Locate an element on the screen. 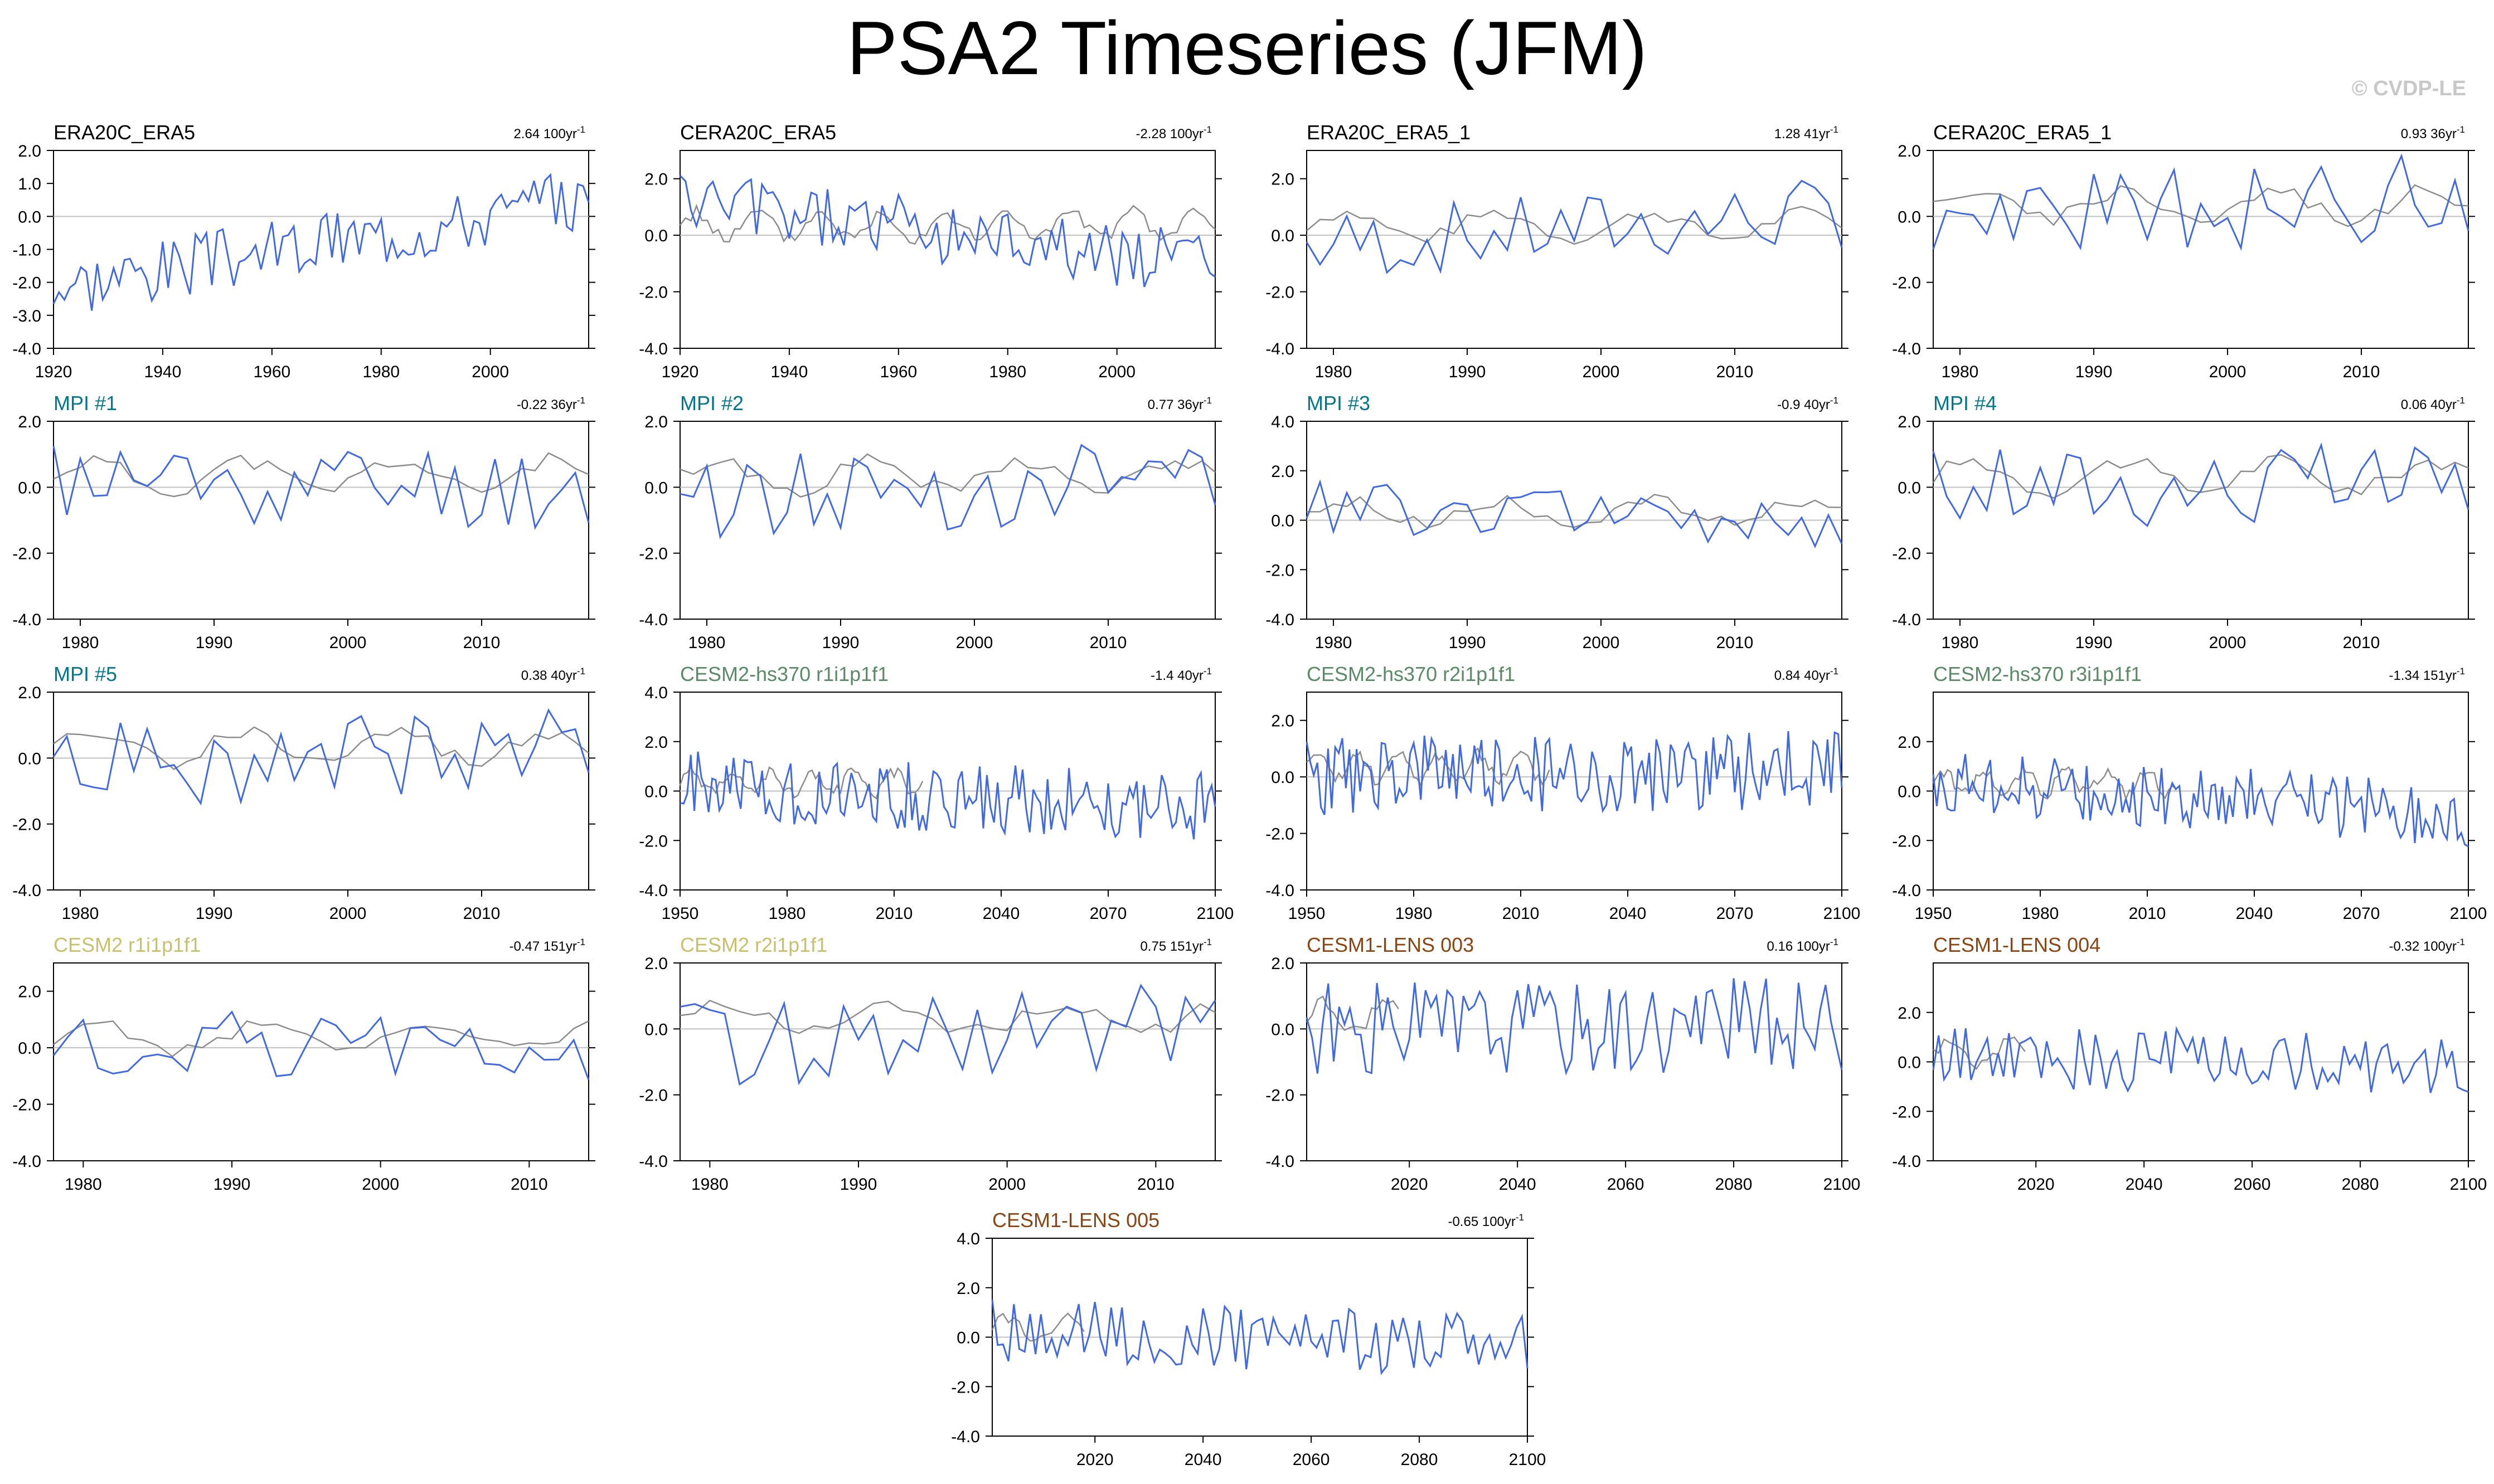 This screenshot has height=1484, width=2494. panel-title: CESM2 r2i1p1f1 is located at coordinates (753, 944).